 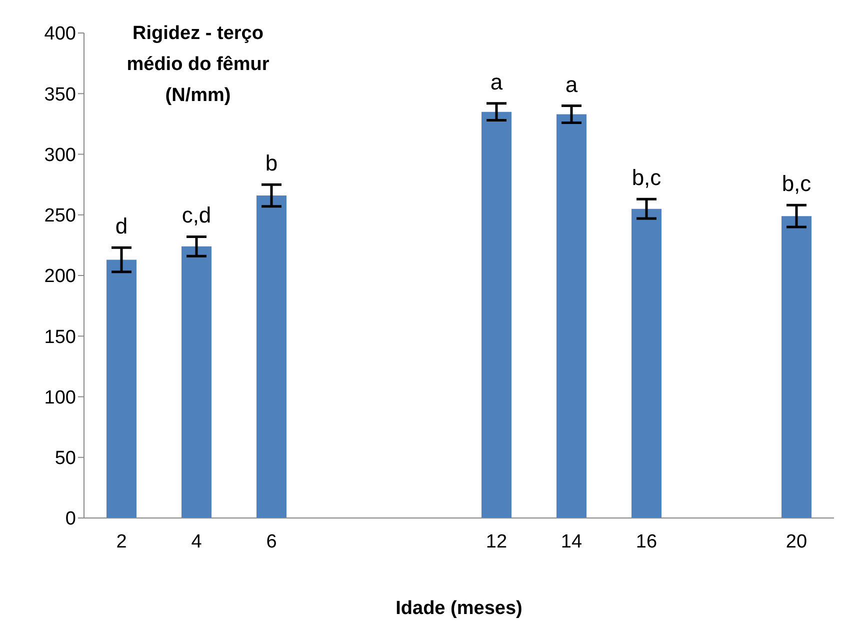 What do you see at coordinates (196, 541) in the screenshot?
I see `x-tick-label: 4` at bounding box center [196, 541].